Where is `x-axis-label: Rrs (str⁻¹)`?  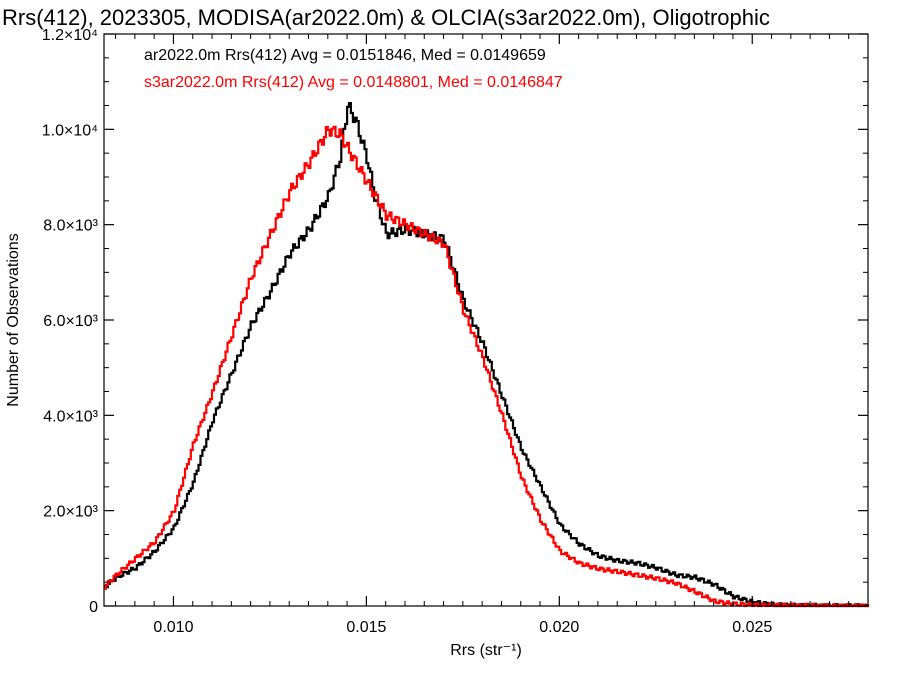 x-axis-label: Rrs (str⁻¹) is located at coordinates (486, 650).